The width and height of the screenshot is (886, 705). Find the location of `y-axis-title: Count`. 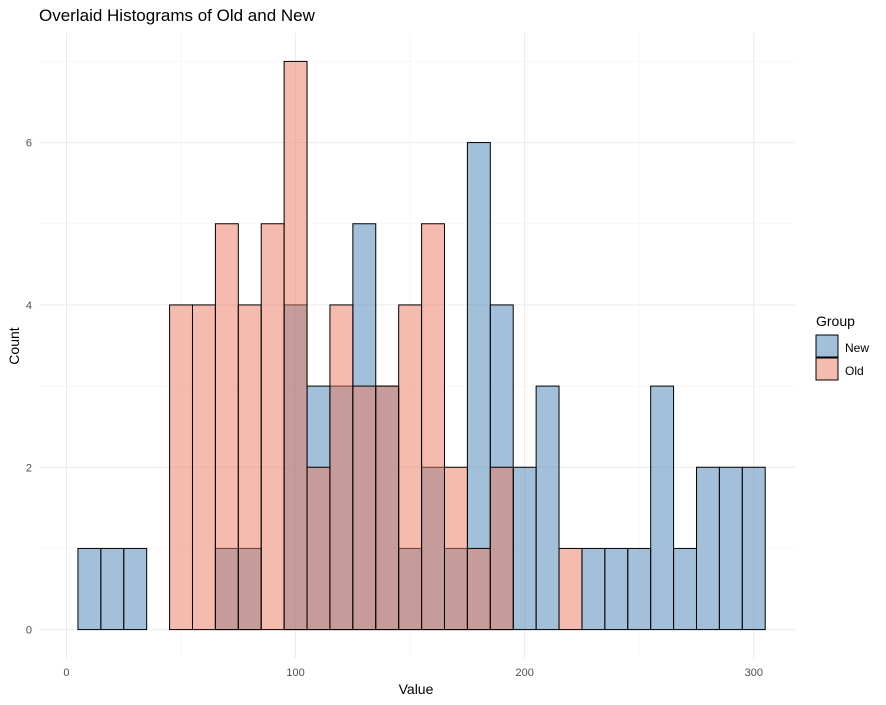

y-axis-title: Count is located at coordinates (14, 345).